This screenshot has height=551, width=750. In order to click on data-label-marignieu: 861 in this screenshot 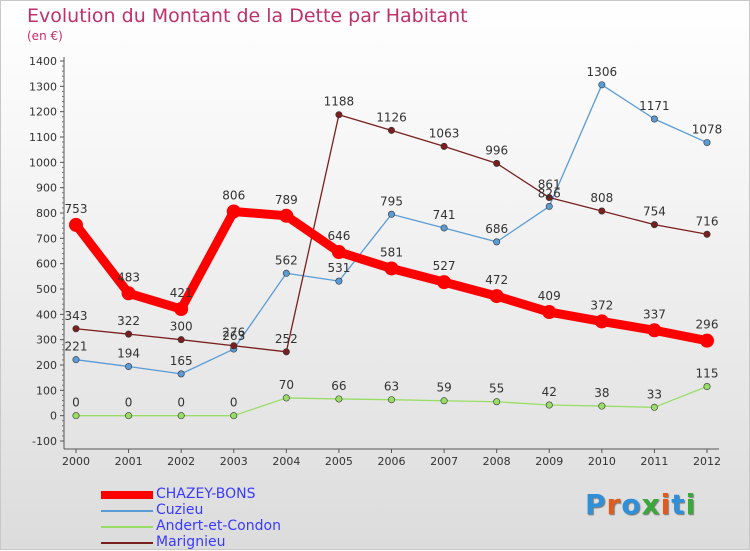, I will do `click(549, 185)`.